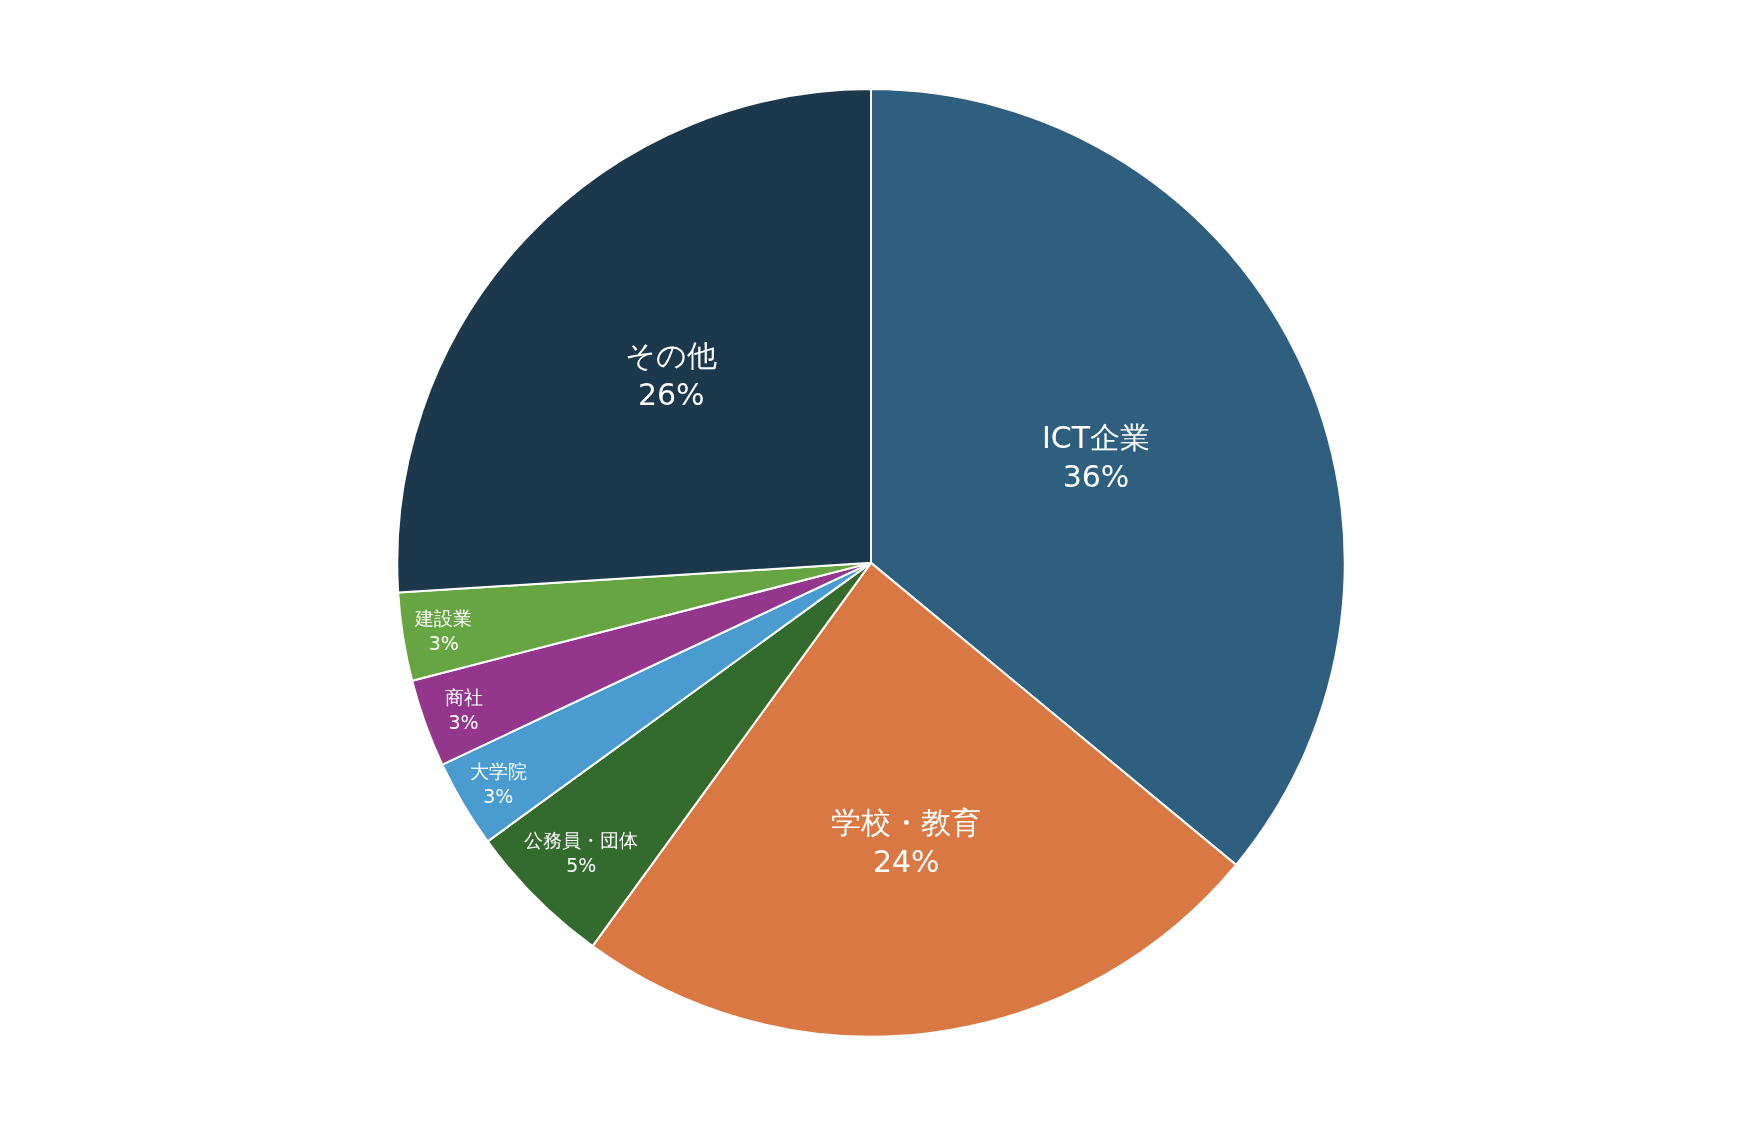 The height and width of the screenshot is (1128, 1742). Describe the element at coordinates (498, 770) in the screenshot. I see `slice-label: 大学院` at that location.